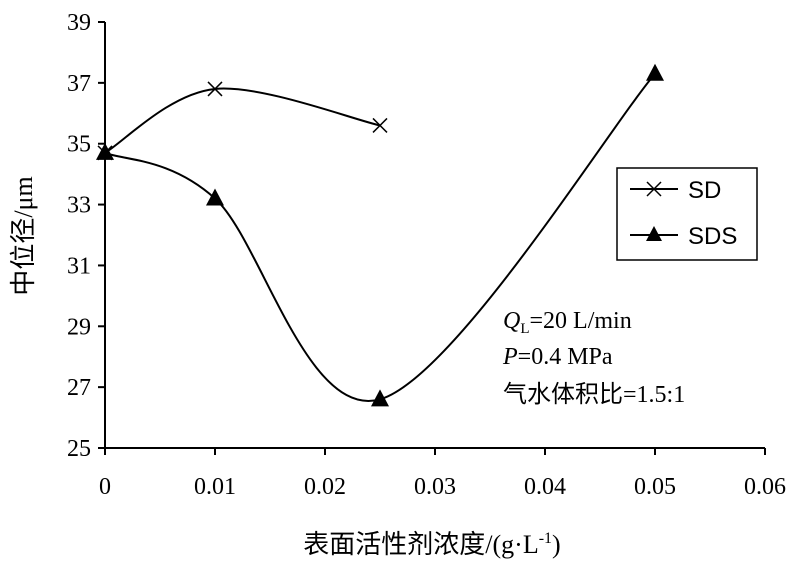  Describe the element at coordinates (524, 329) in the screenshot. I see `annotation-q-sub: L` at that location.